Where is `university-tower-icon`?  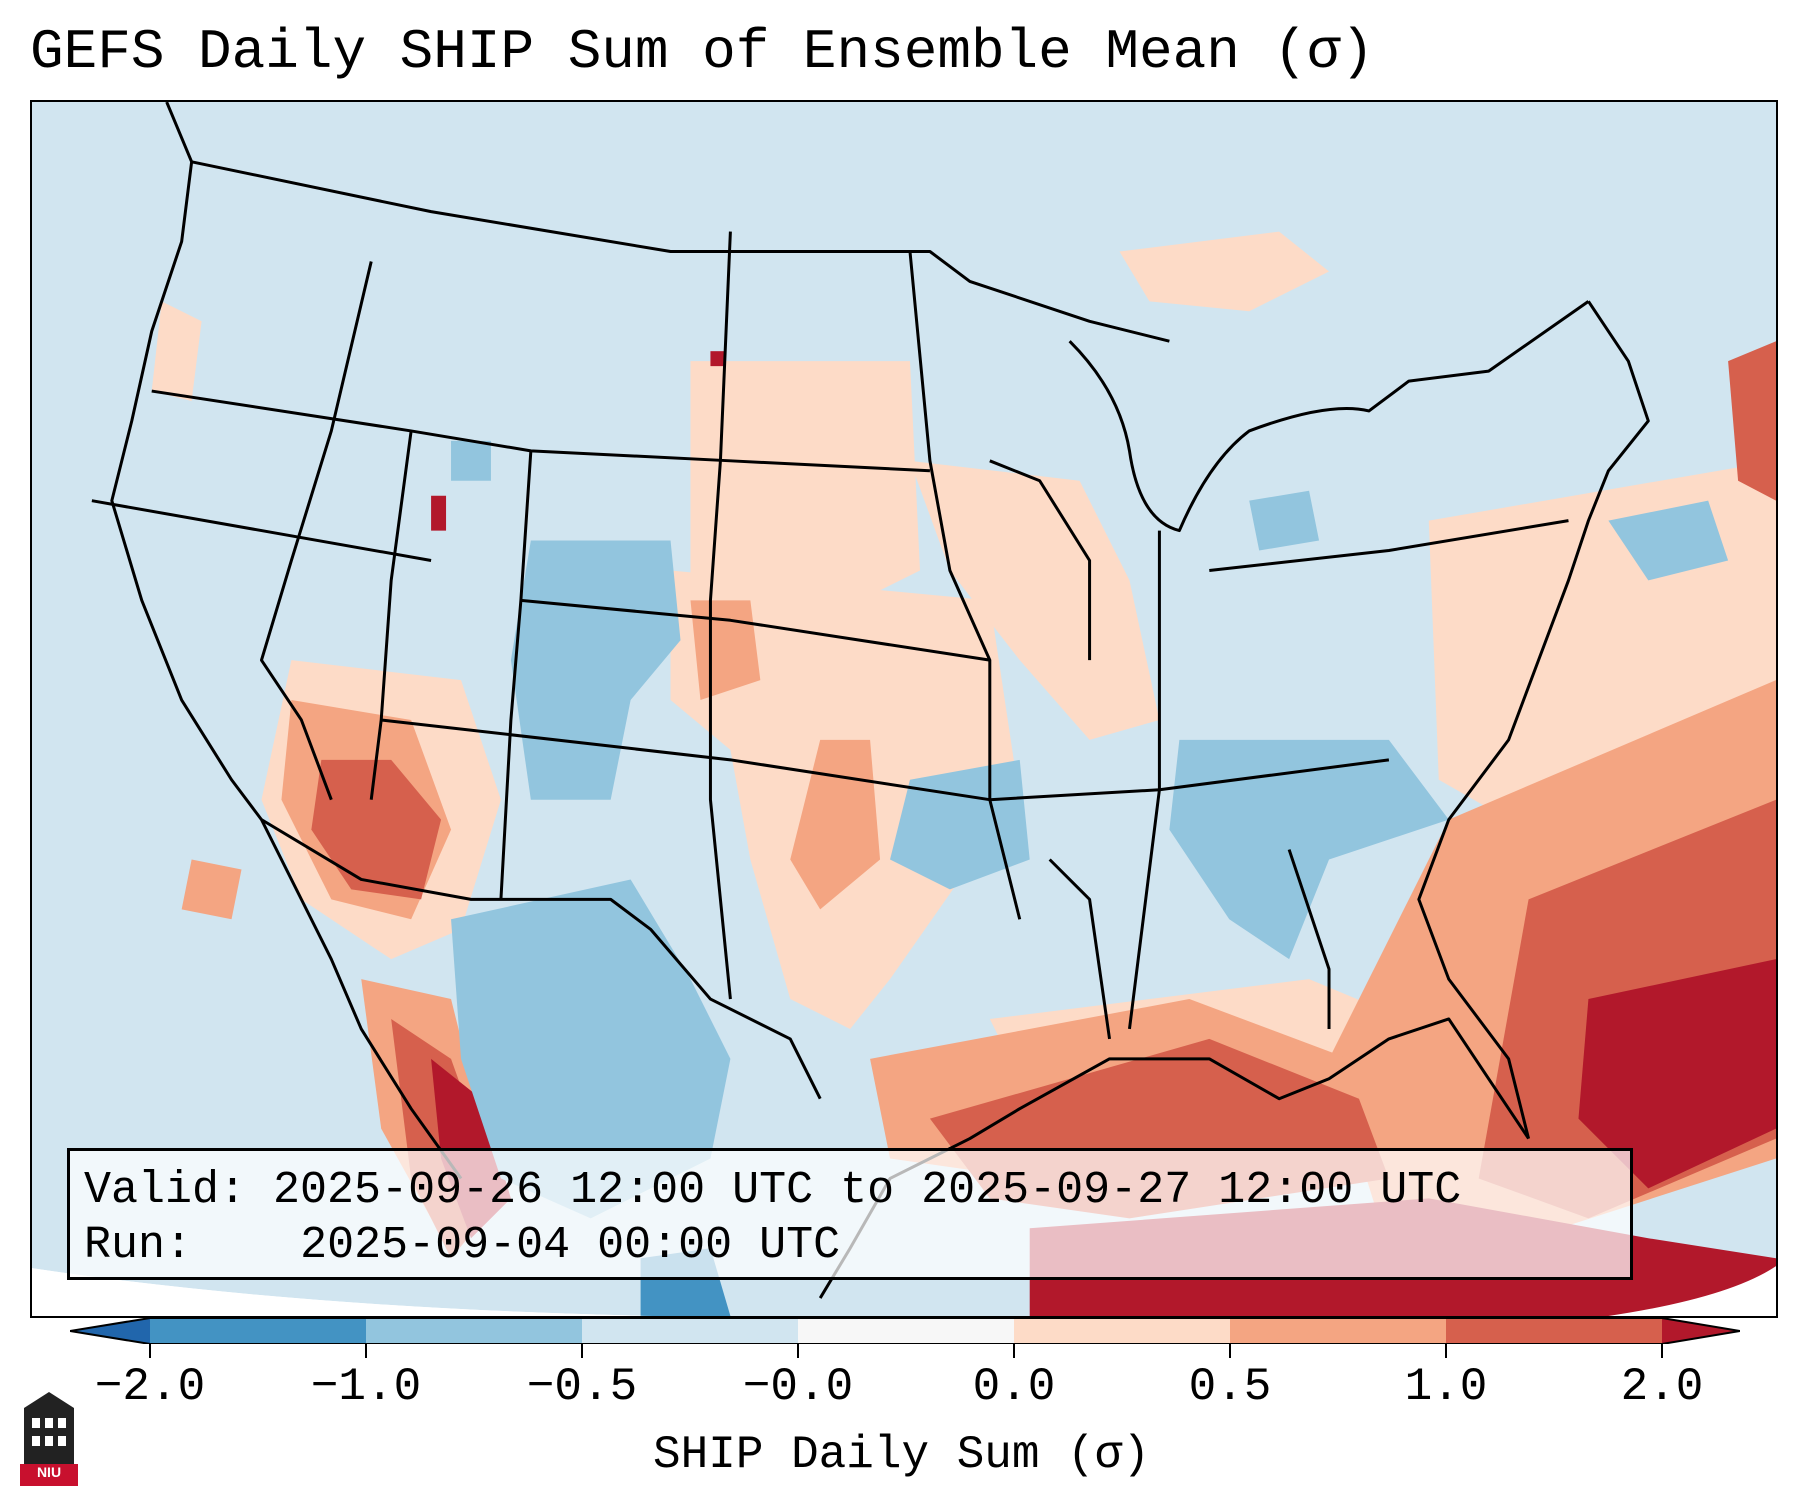 university-tower-icon is located at coordinates (49, 1439).